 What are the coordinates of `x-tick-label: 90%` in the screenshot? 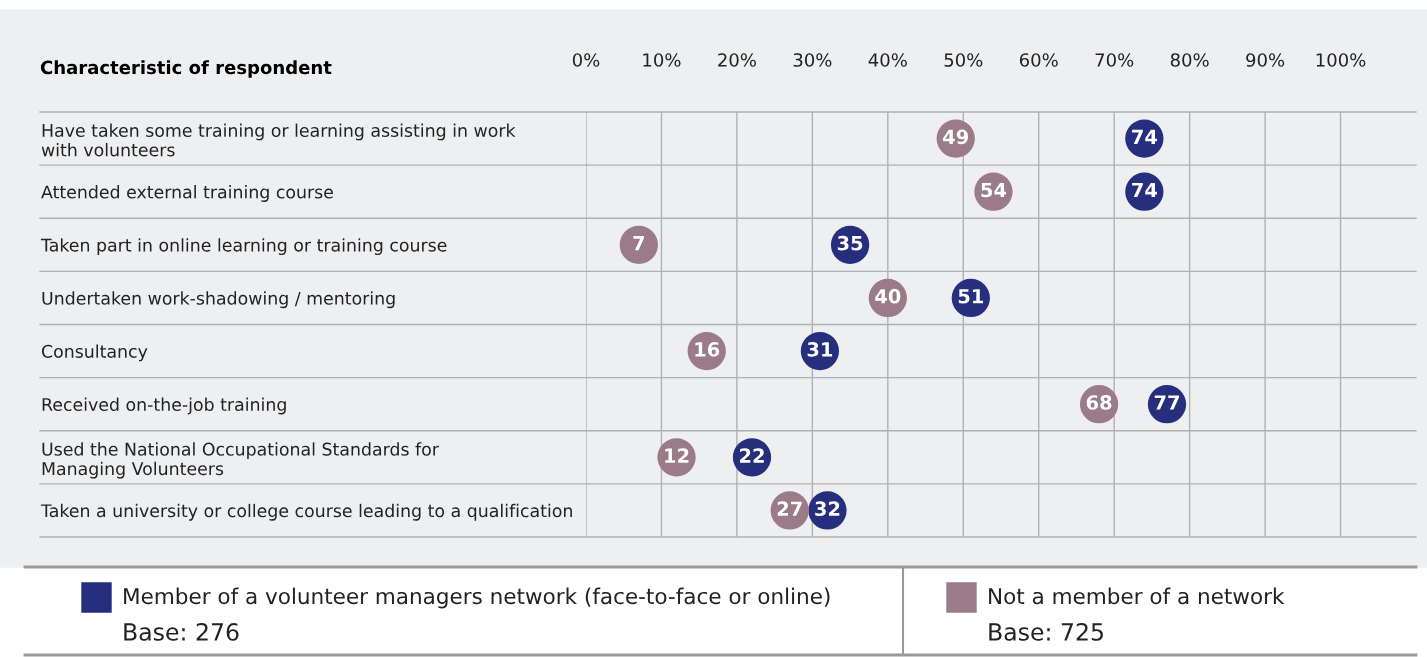 It's located at (1265, 60).